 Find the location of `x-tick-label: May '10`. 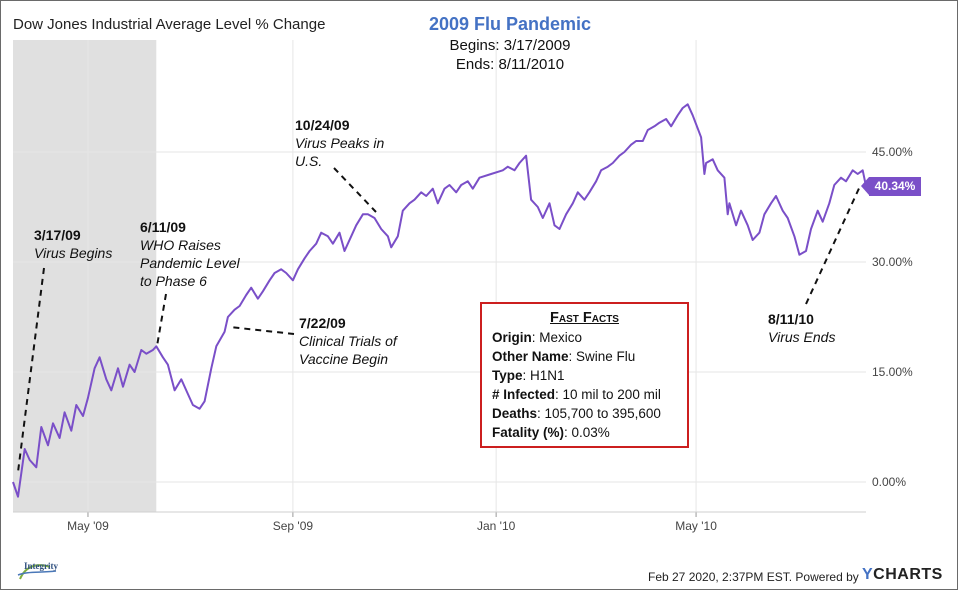

x-tick-label: May '10 is located at coordinates (696, 526).